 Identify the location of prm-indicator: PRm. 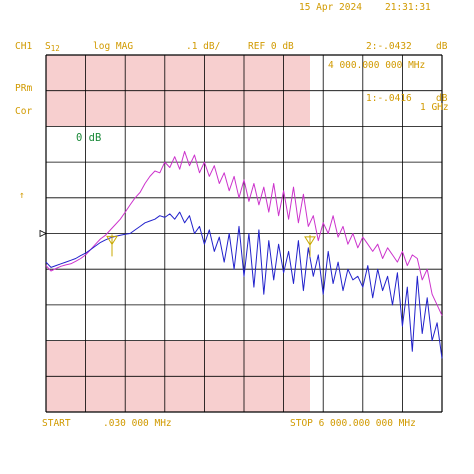
(24, 88).